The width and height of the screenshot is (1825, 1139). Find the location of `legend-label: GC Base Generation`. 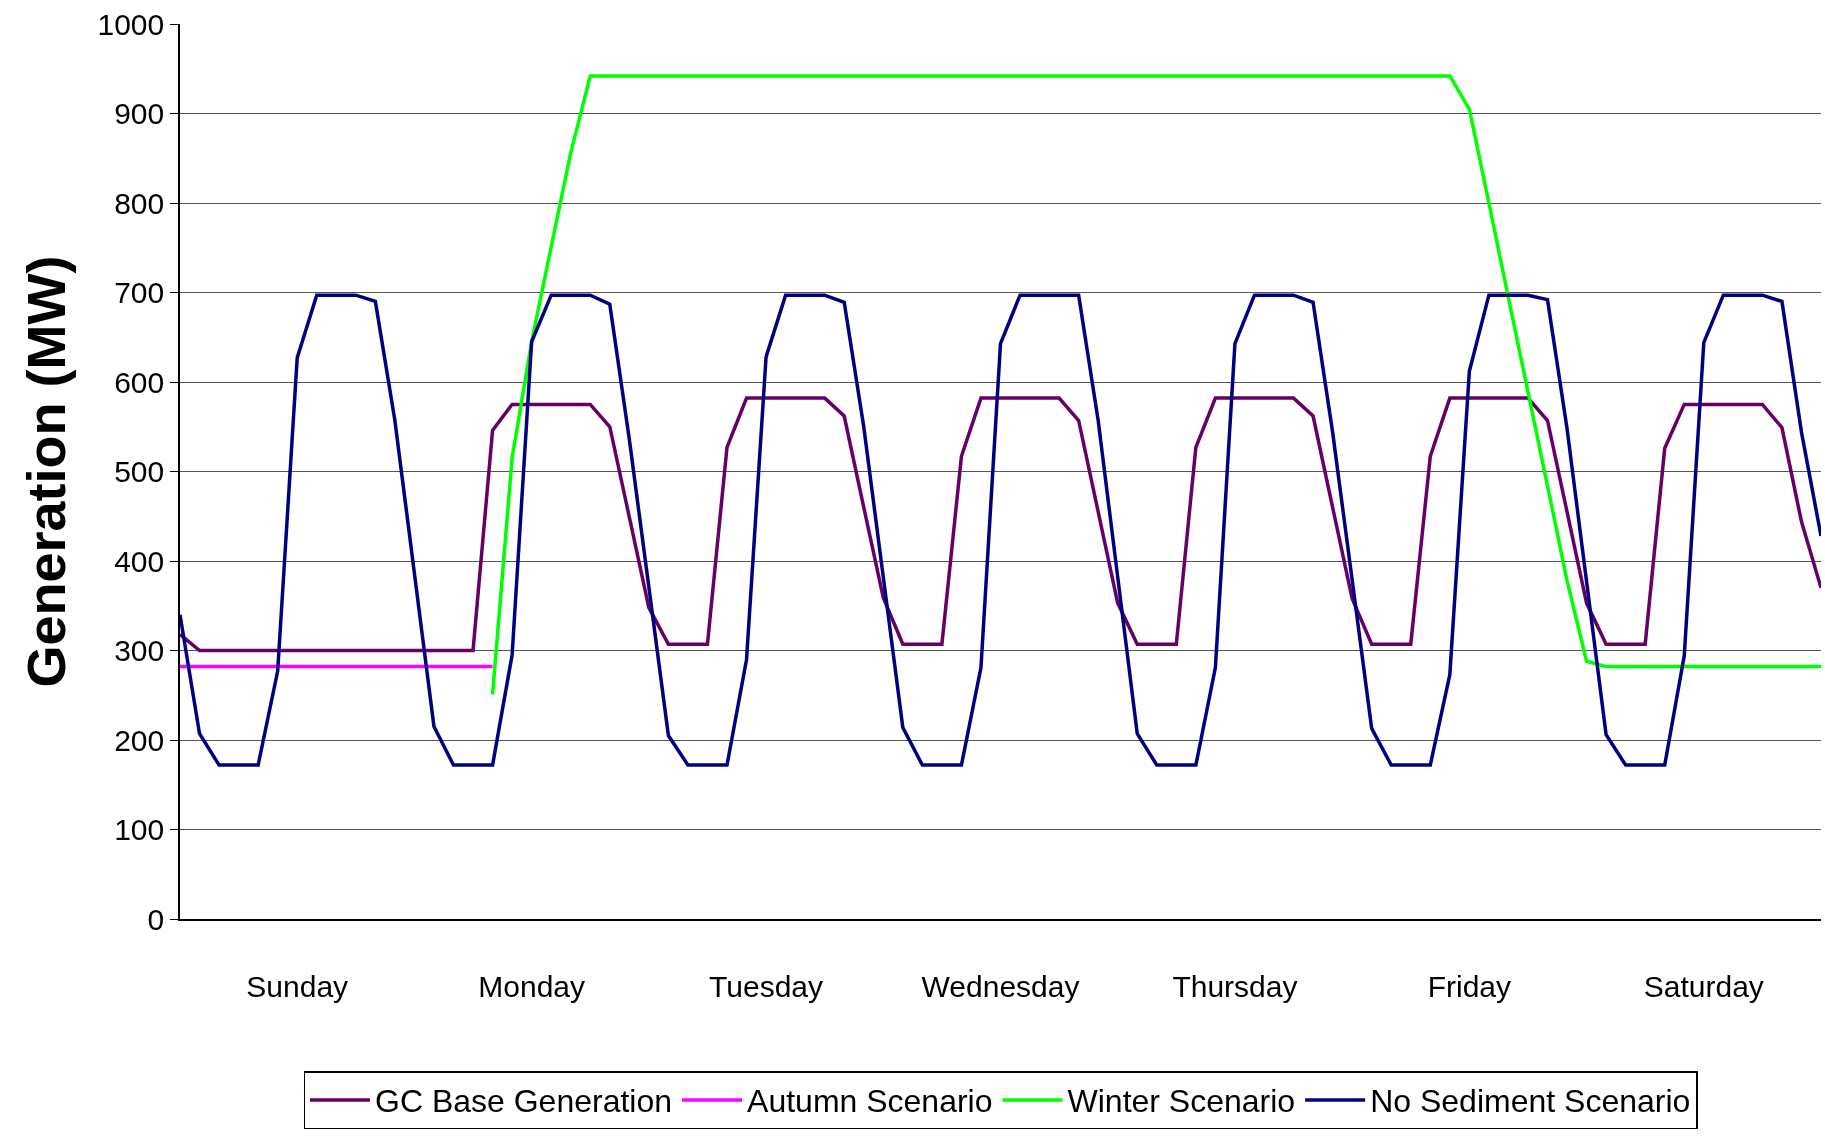

legend-label: GC Base Generation is located at coordinates (524, 1101).